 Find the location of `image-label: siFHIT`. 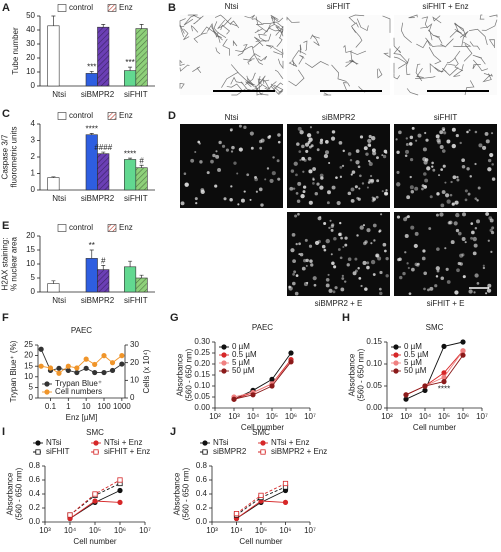

image-label: siFHIT is located at coordinates (339, 6).